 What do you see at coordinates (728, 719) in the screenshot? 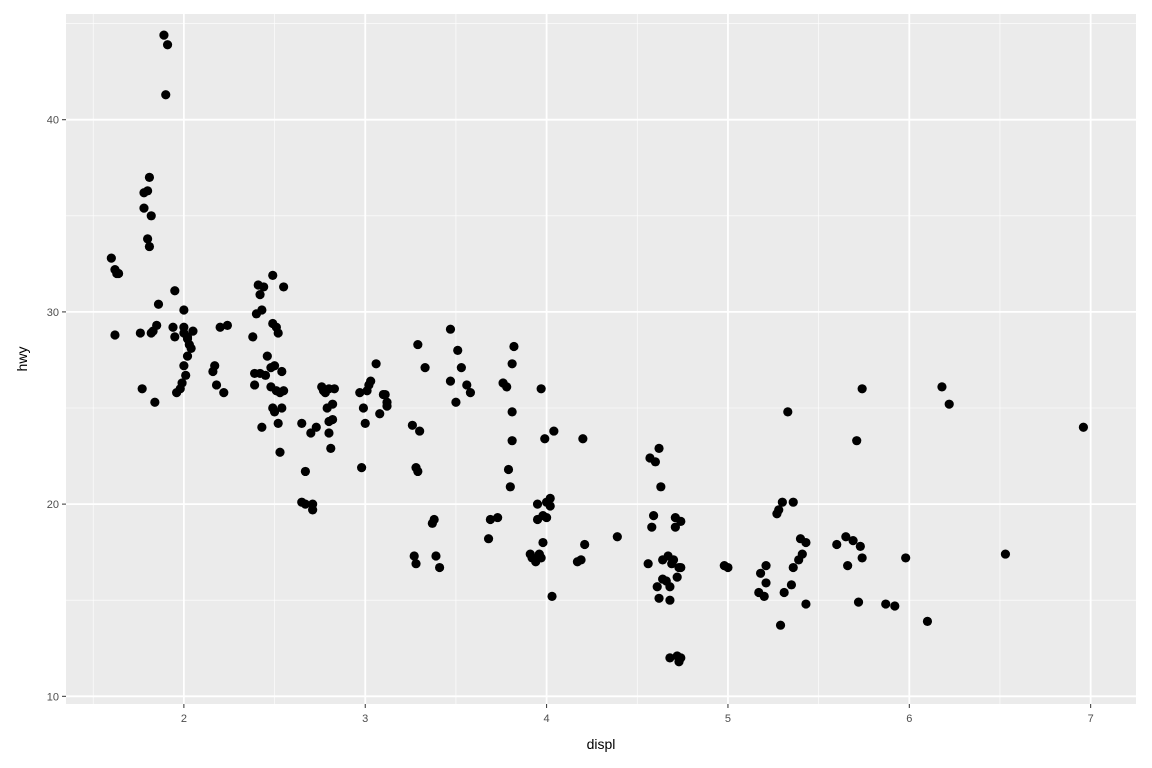
I see `x-tick-label: 5` at bounding box center [728, 719].